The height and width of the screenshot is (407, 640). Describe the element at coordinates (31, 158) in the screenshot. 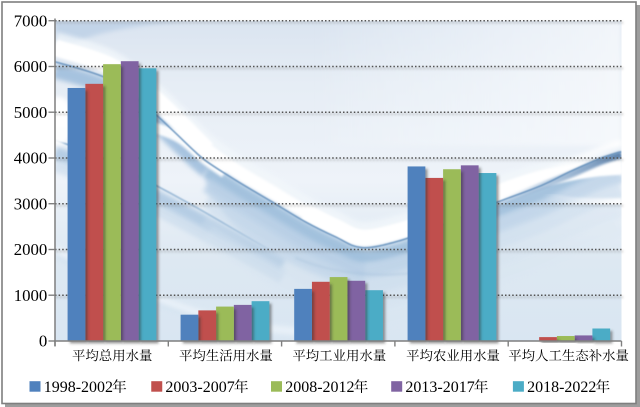

I see `svg-text: 4000` at that location.